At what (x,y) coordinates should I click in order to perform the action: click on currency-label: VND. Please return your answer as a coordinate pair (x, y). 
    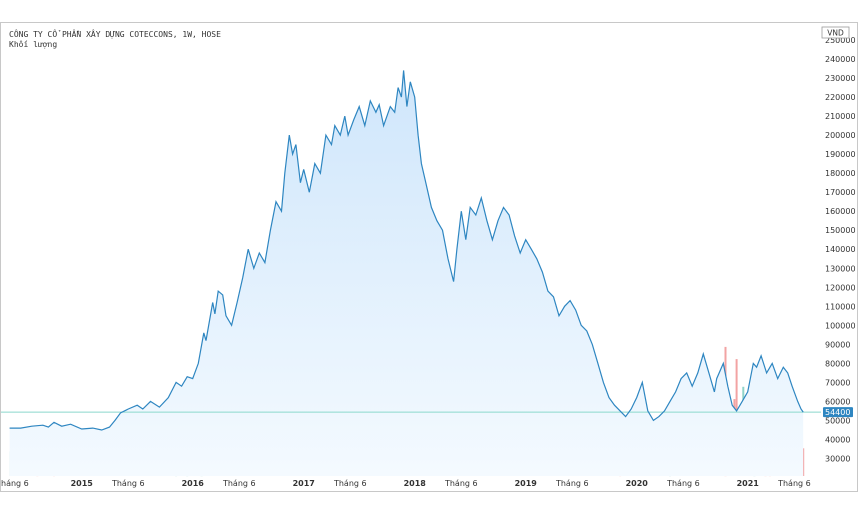
    Looking at the image, I should click on (835, 33).